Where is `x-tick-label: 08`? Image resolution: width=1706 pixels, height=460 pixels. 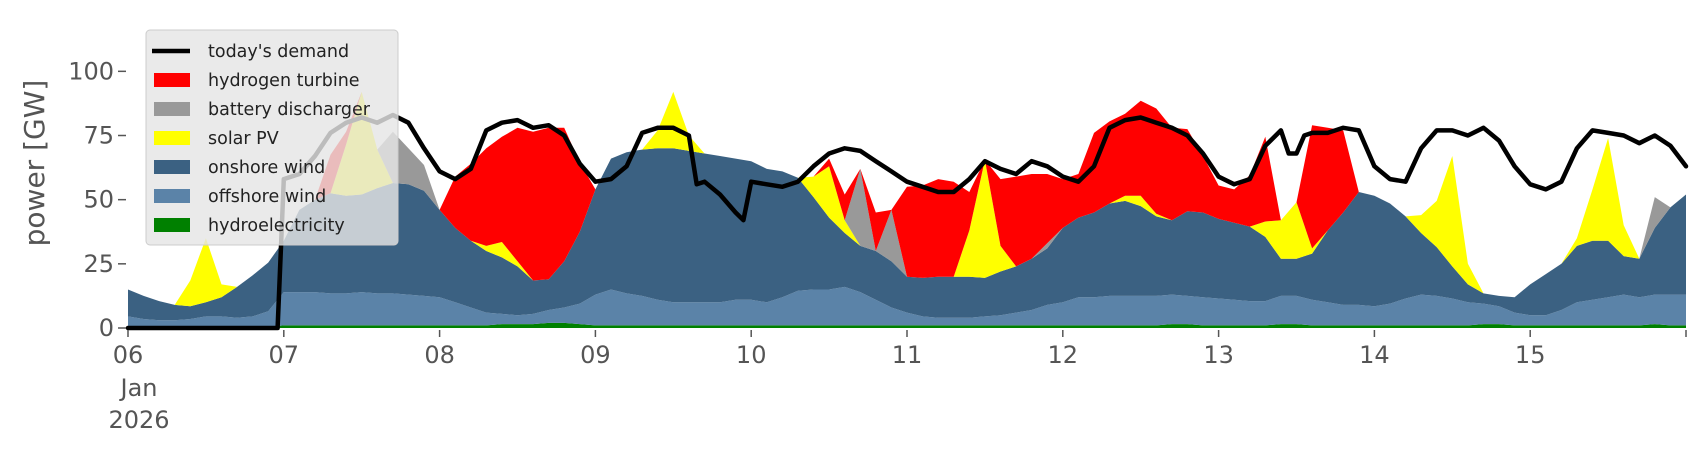 x-tick-label: 08 is located at coordinates (439, 355).